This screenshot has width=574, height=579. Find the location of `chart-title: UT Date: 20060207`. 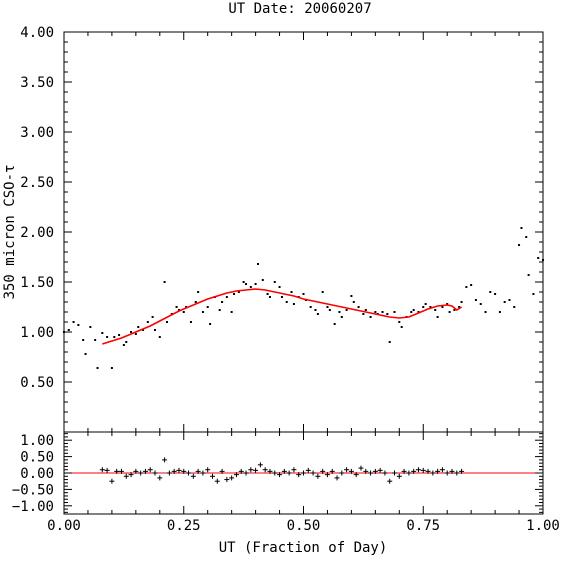

chart-title: UT Date: 20060207 is located at coordinates (299, 9).